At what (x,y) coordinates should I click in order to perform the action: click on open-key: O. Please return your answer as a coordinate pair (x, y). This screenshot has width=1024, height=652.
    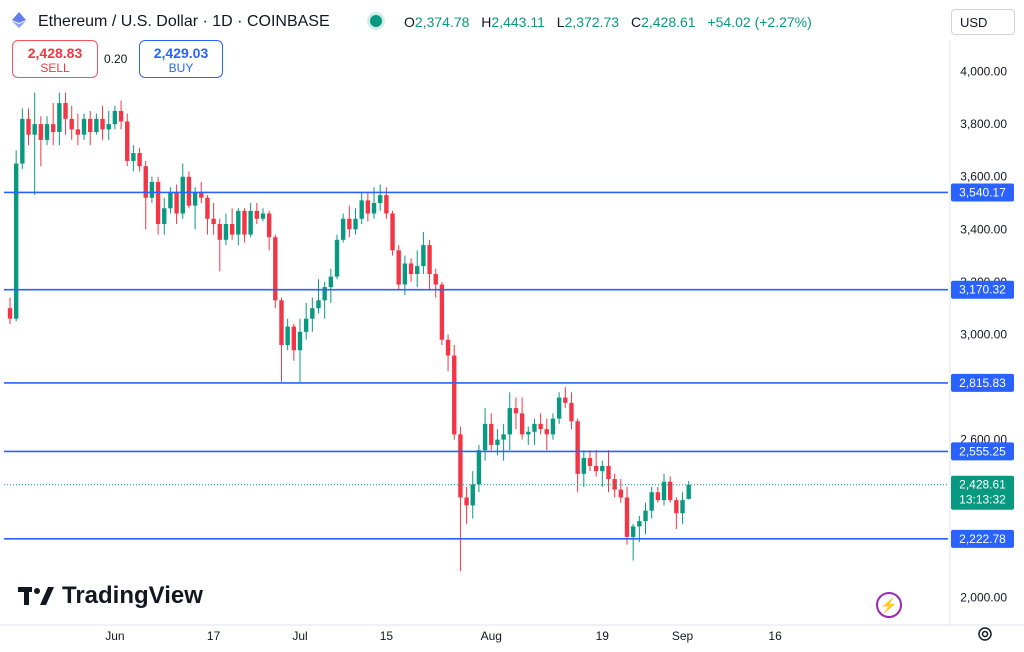
    Looking at the image, I should click on (409, 22).